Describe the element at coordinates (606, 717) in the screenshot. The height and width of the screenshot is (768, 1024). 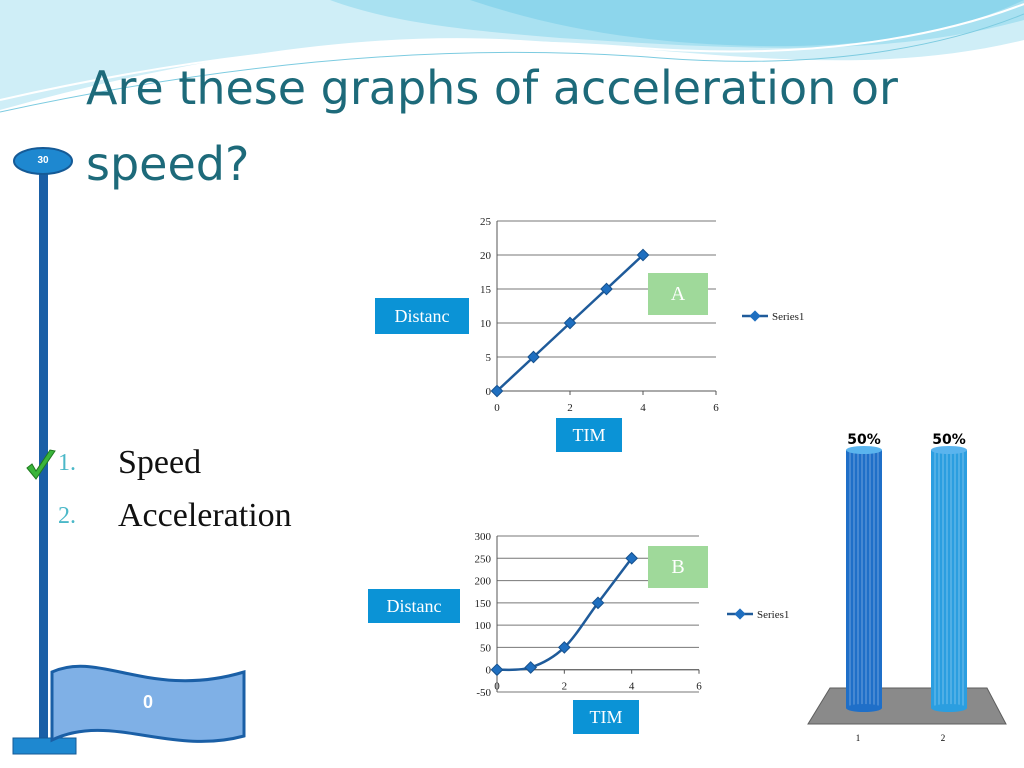
I see `graph-b-time-label: TIM` at that location.